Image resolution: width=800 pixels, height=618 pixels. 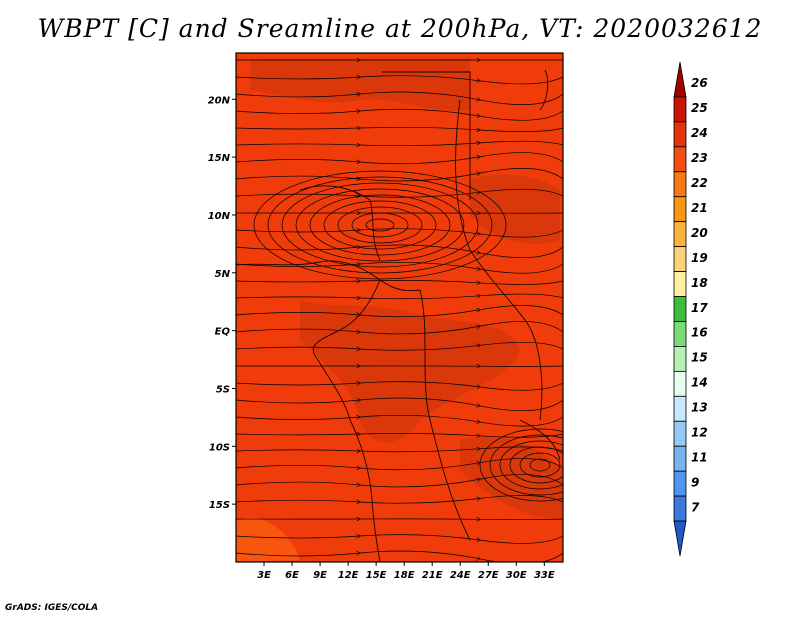 I want to click on lon-axis: 3E 6E 9E 12E 15E 18E 21E 24E 27E 30E 33E, so click(x=406, y=571).